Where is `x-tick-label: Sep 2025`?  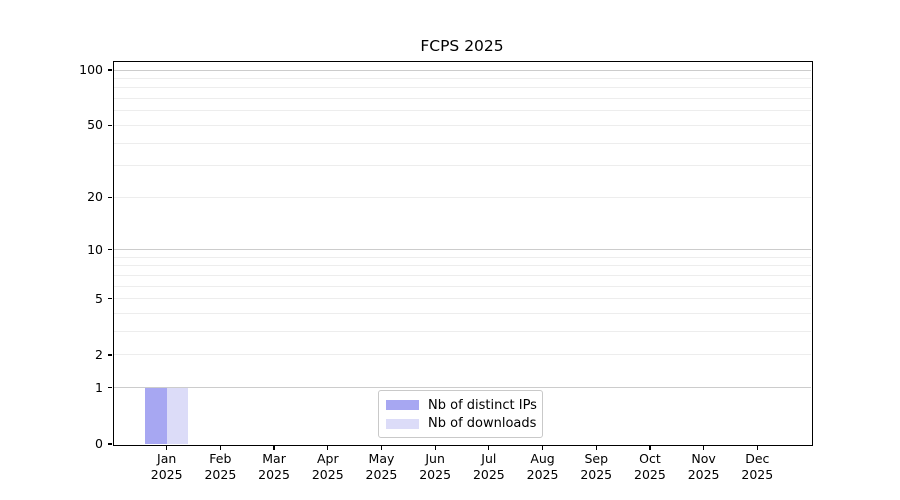
x-tick-label: Sep 2025 is located at coordinates (596, 466).